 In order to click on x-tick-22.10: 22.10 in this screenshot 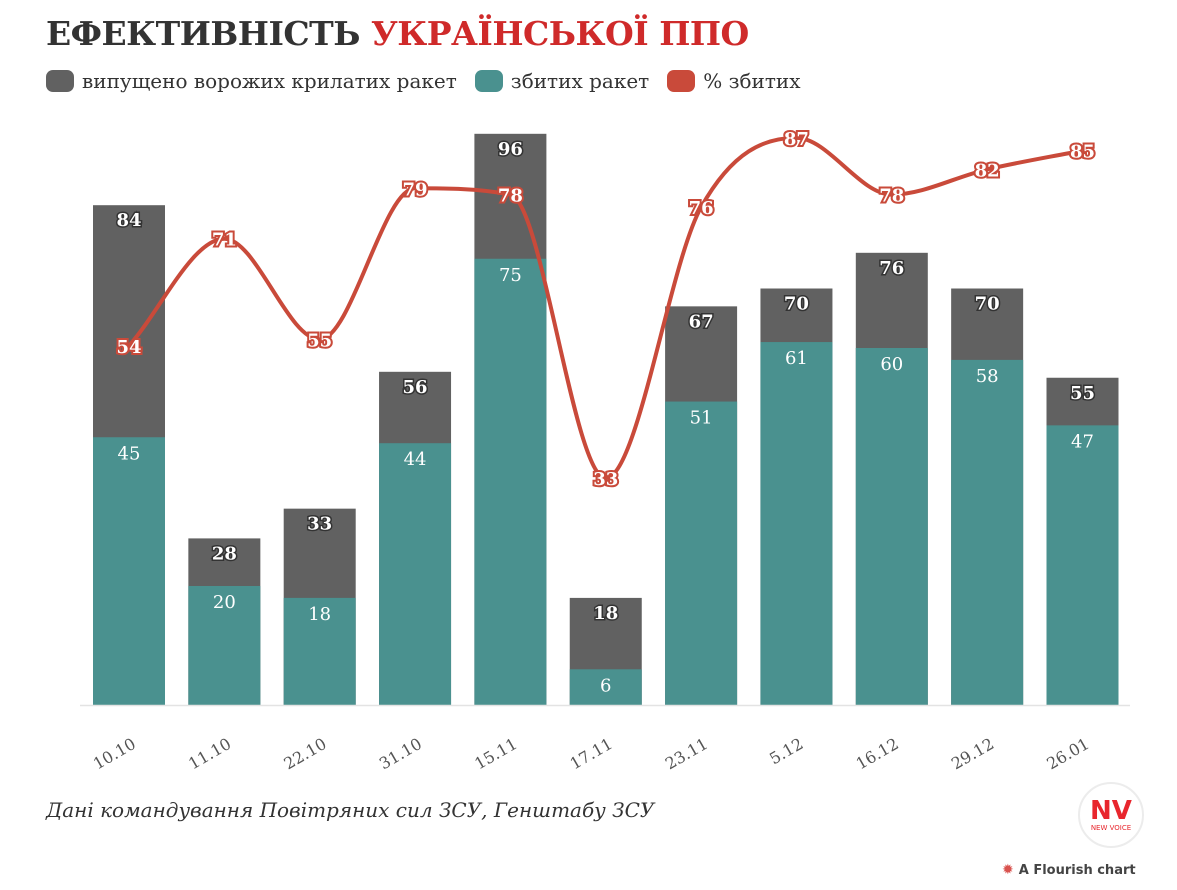, I will do `click(305, 753)`.